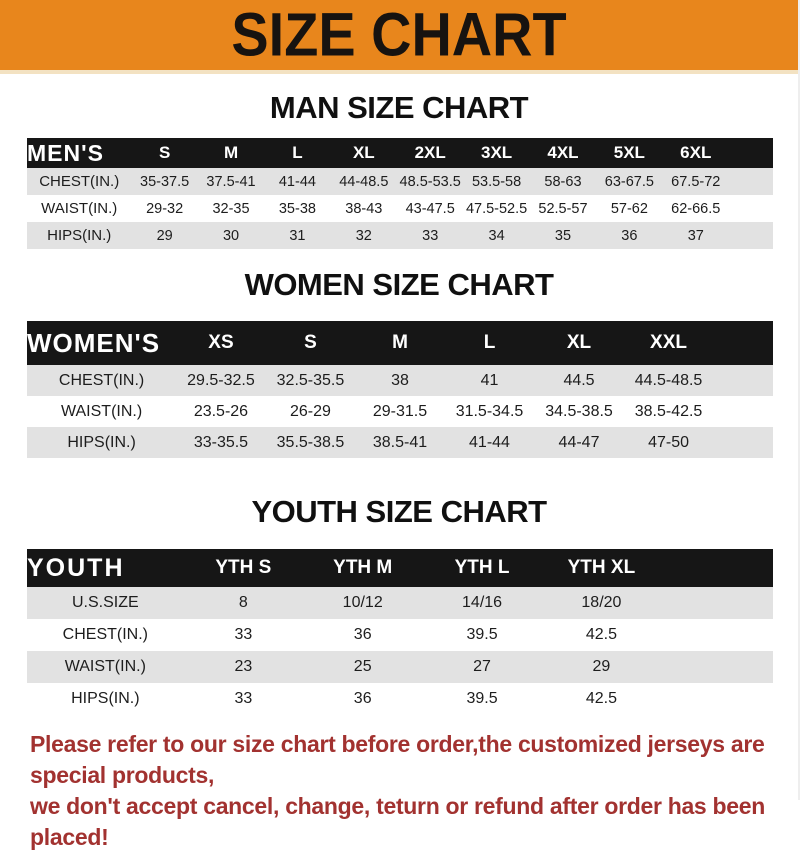 The image size is (800, 853). I want to click on size-cell: 67.5-72, so click(696, 181).